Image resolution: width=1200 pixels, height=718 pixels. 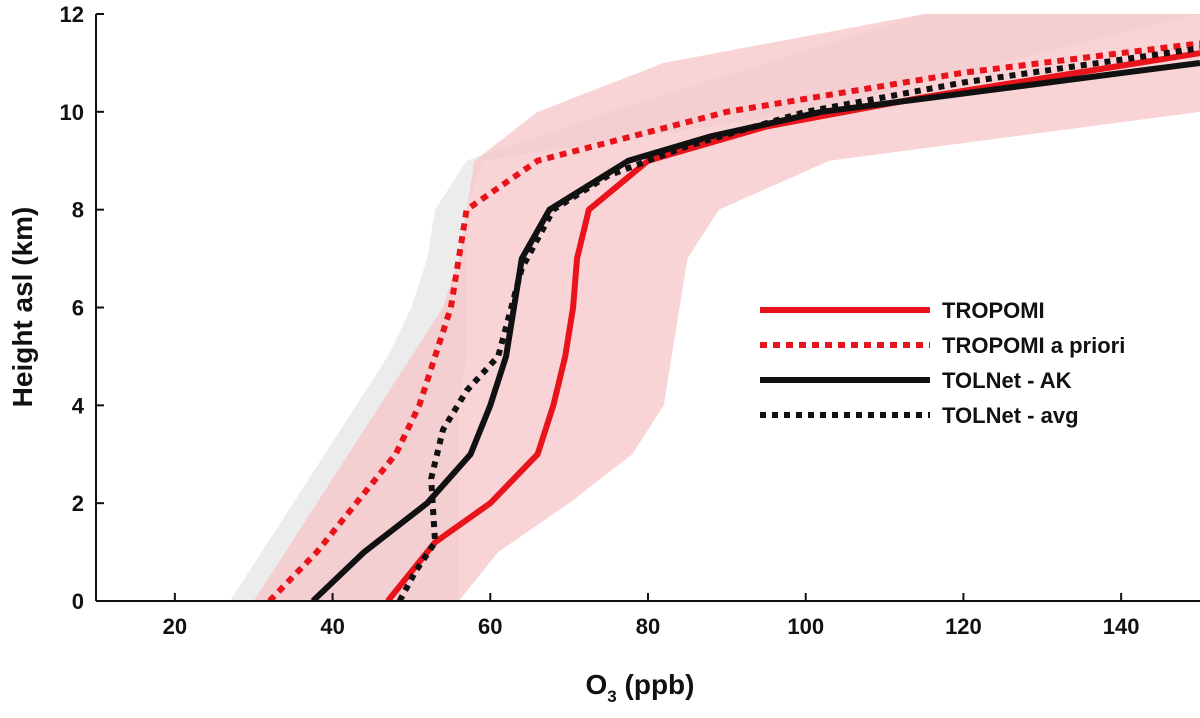 What do you see at coordinates (805, 626) in the screenshot?
I see `x-tick-label: 100` at bounding box center [805, 626].